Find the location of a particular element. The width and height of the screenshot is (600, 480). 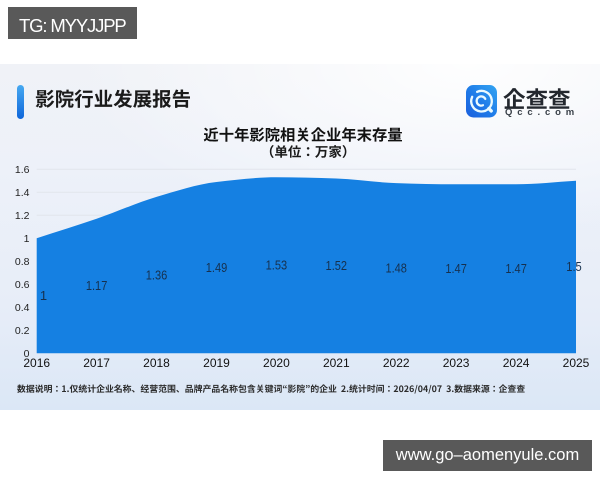

svg-text: 1.49 is located at coordinates (217, 267).